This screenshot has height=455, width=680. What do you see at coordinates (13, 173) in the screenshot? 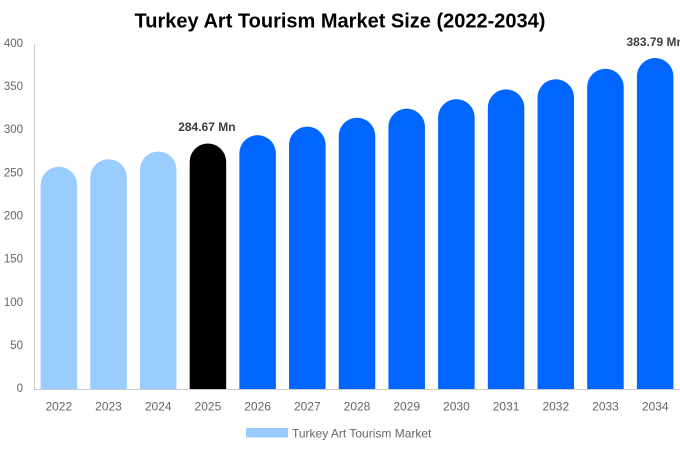
I see `svg-text: 250` at bounding box center [13, 173].